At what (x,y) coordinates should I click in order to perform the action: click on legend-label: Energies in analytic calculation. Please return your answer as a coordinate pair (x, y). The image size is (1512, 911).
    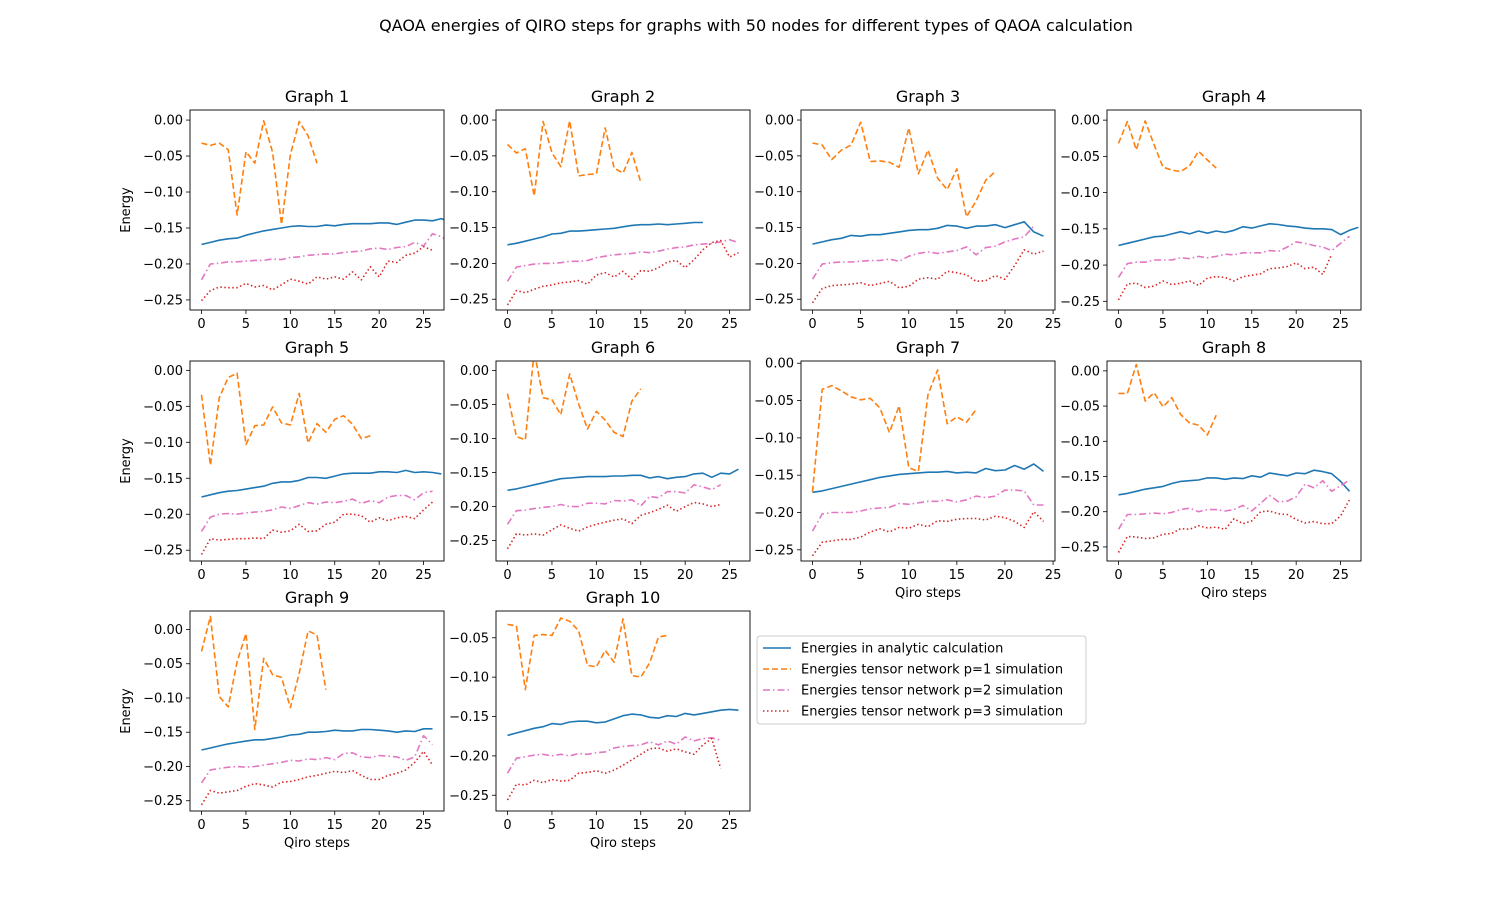
    Looking at the image, I should click on (902, 649).